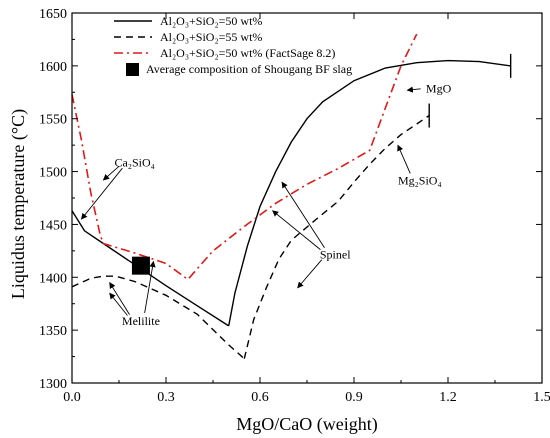 This screenshot has height=438, width=550. What do you see at coordinates (18, 204) in the screenshot?
I see `y-axis-label: Liquidus temperature (°C)` at bounding box center [18, 204].